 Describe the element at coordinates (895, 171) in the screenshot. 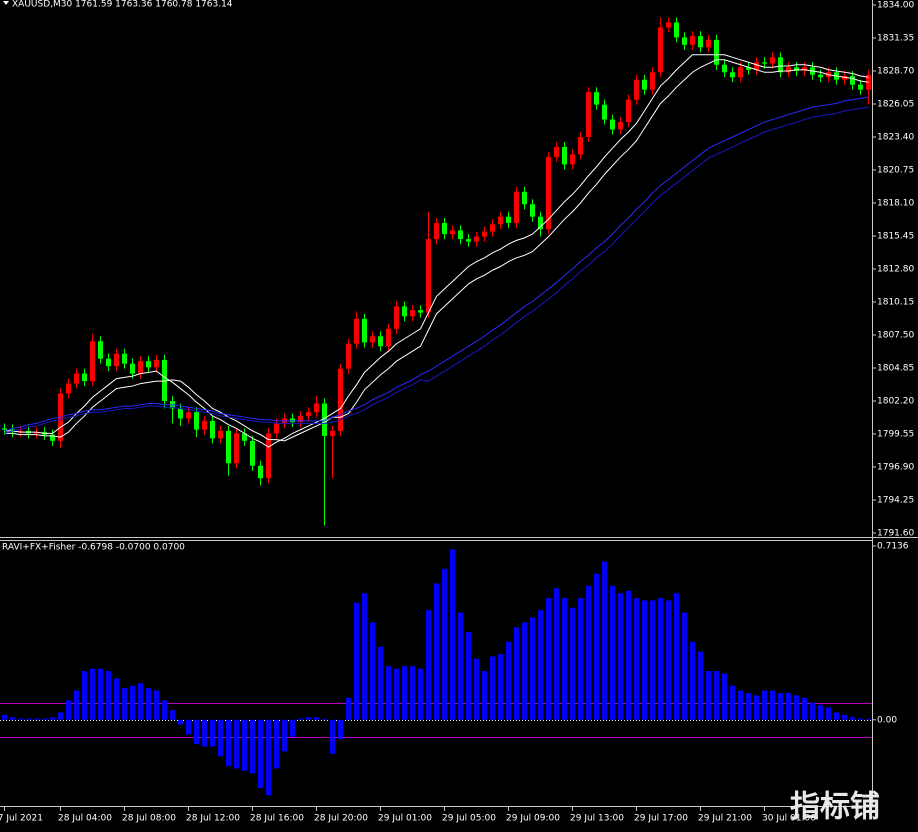

I see `y-tick-label: 1820.75` at that location.